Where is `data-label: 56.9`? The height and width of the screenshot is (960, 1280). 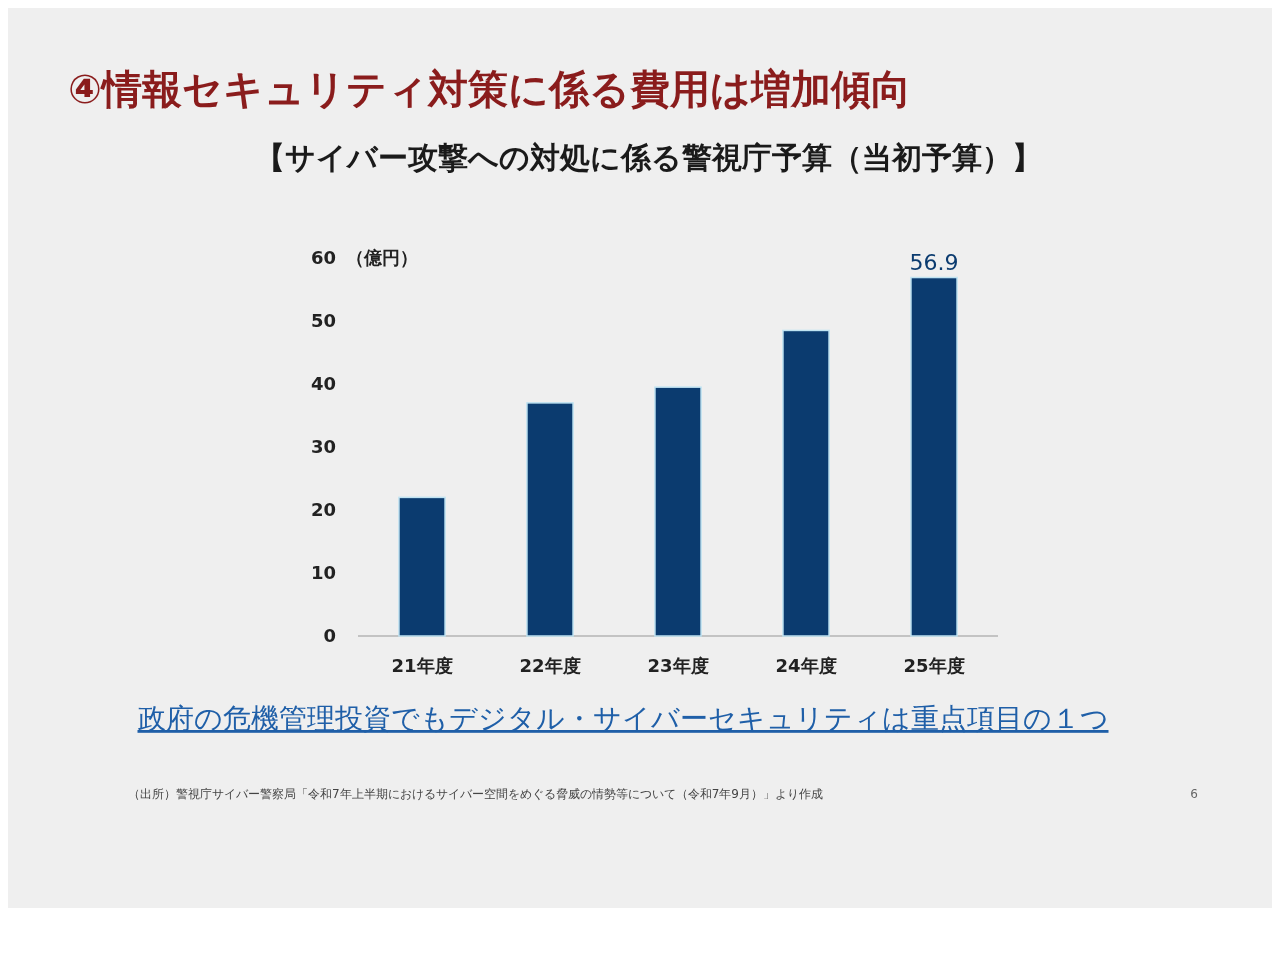
data-label: 56.9 is located at coordinates (934, 262).